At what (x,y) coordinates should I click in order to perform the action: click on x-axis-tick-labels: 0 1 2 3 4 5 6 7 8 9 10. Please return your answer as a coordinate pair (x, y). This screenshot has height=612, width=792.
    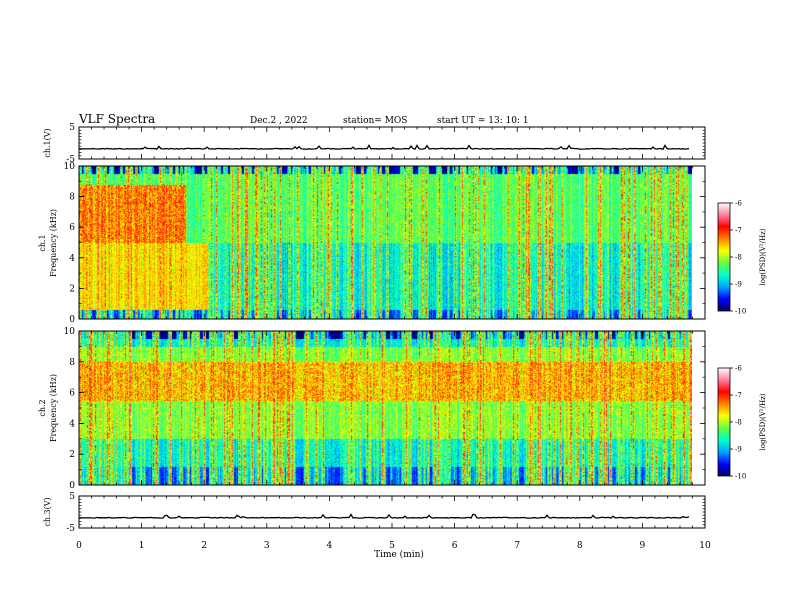
    Looking at the image, I should click on (393, 546).